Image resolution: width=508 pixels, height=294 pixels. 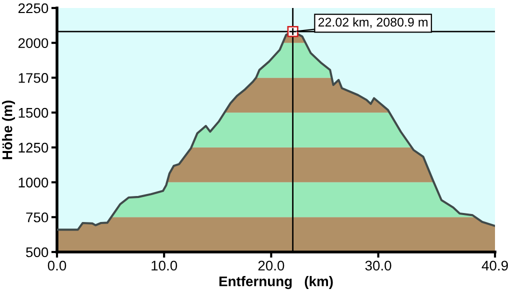 What do you see at coordinates (37, 217) in the screenshot?
I see `y-tick-label: 750` at bounding box center [37, 217].